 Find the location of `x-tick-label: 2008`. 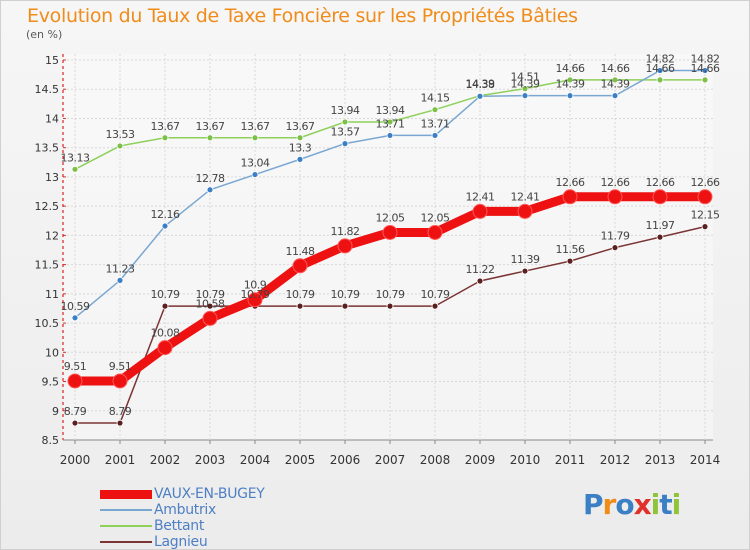

x-tick-label: 2008 is located at coordinates (435, 460).